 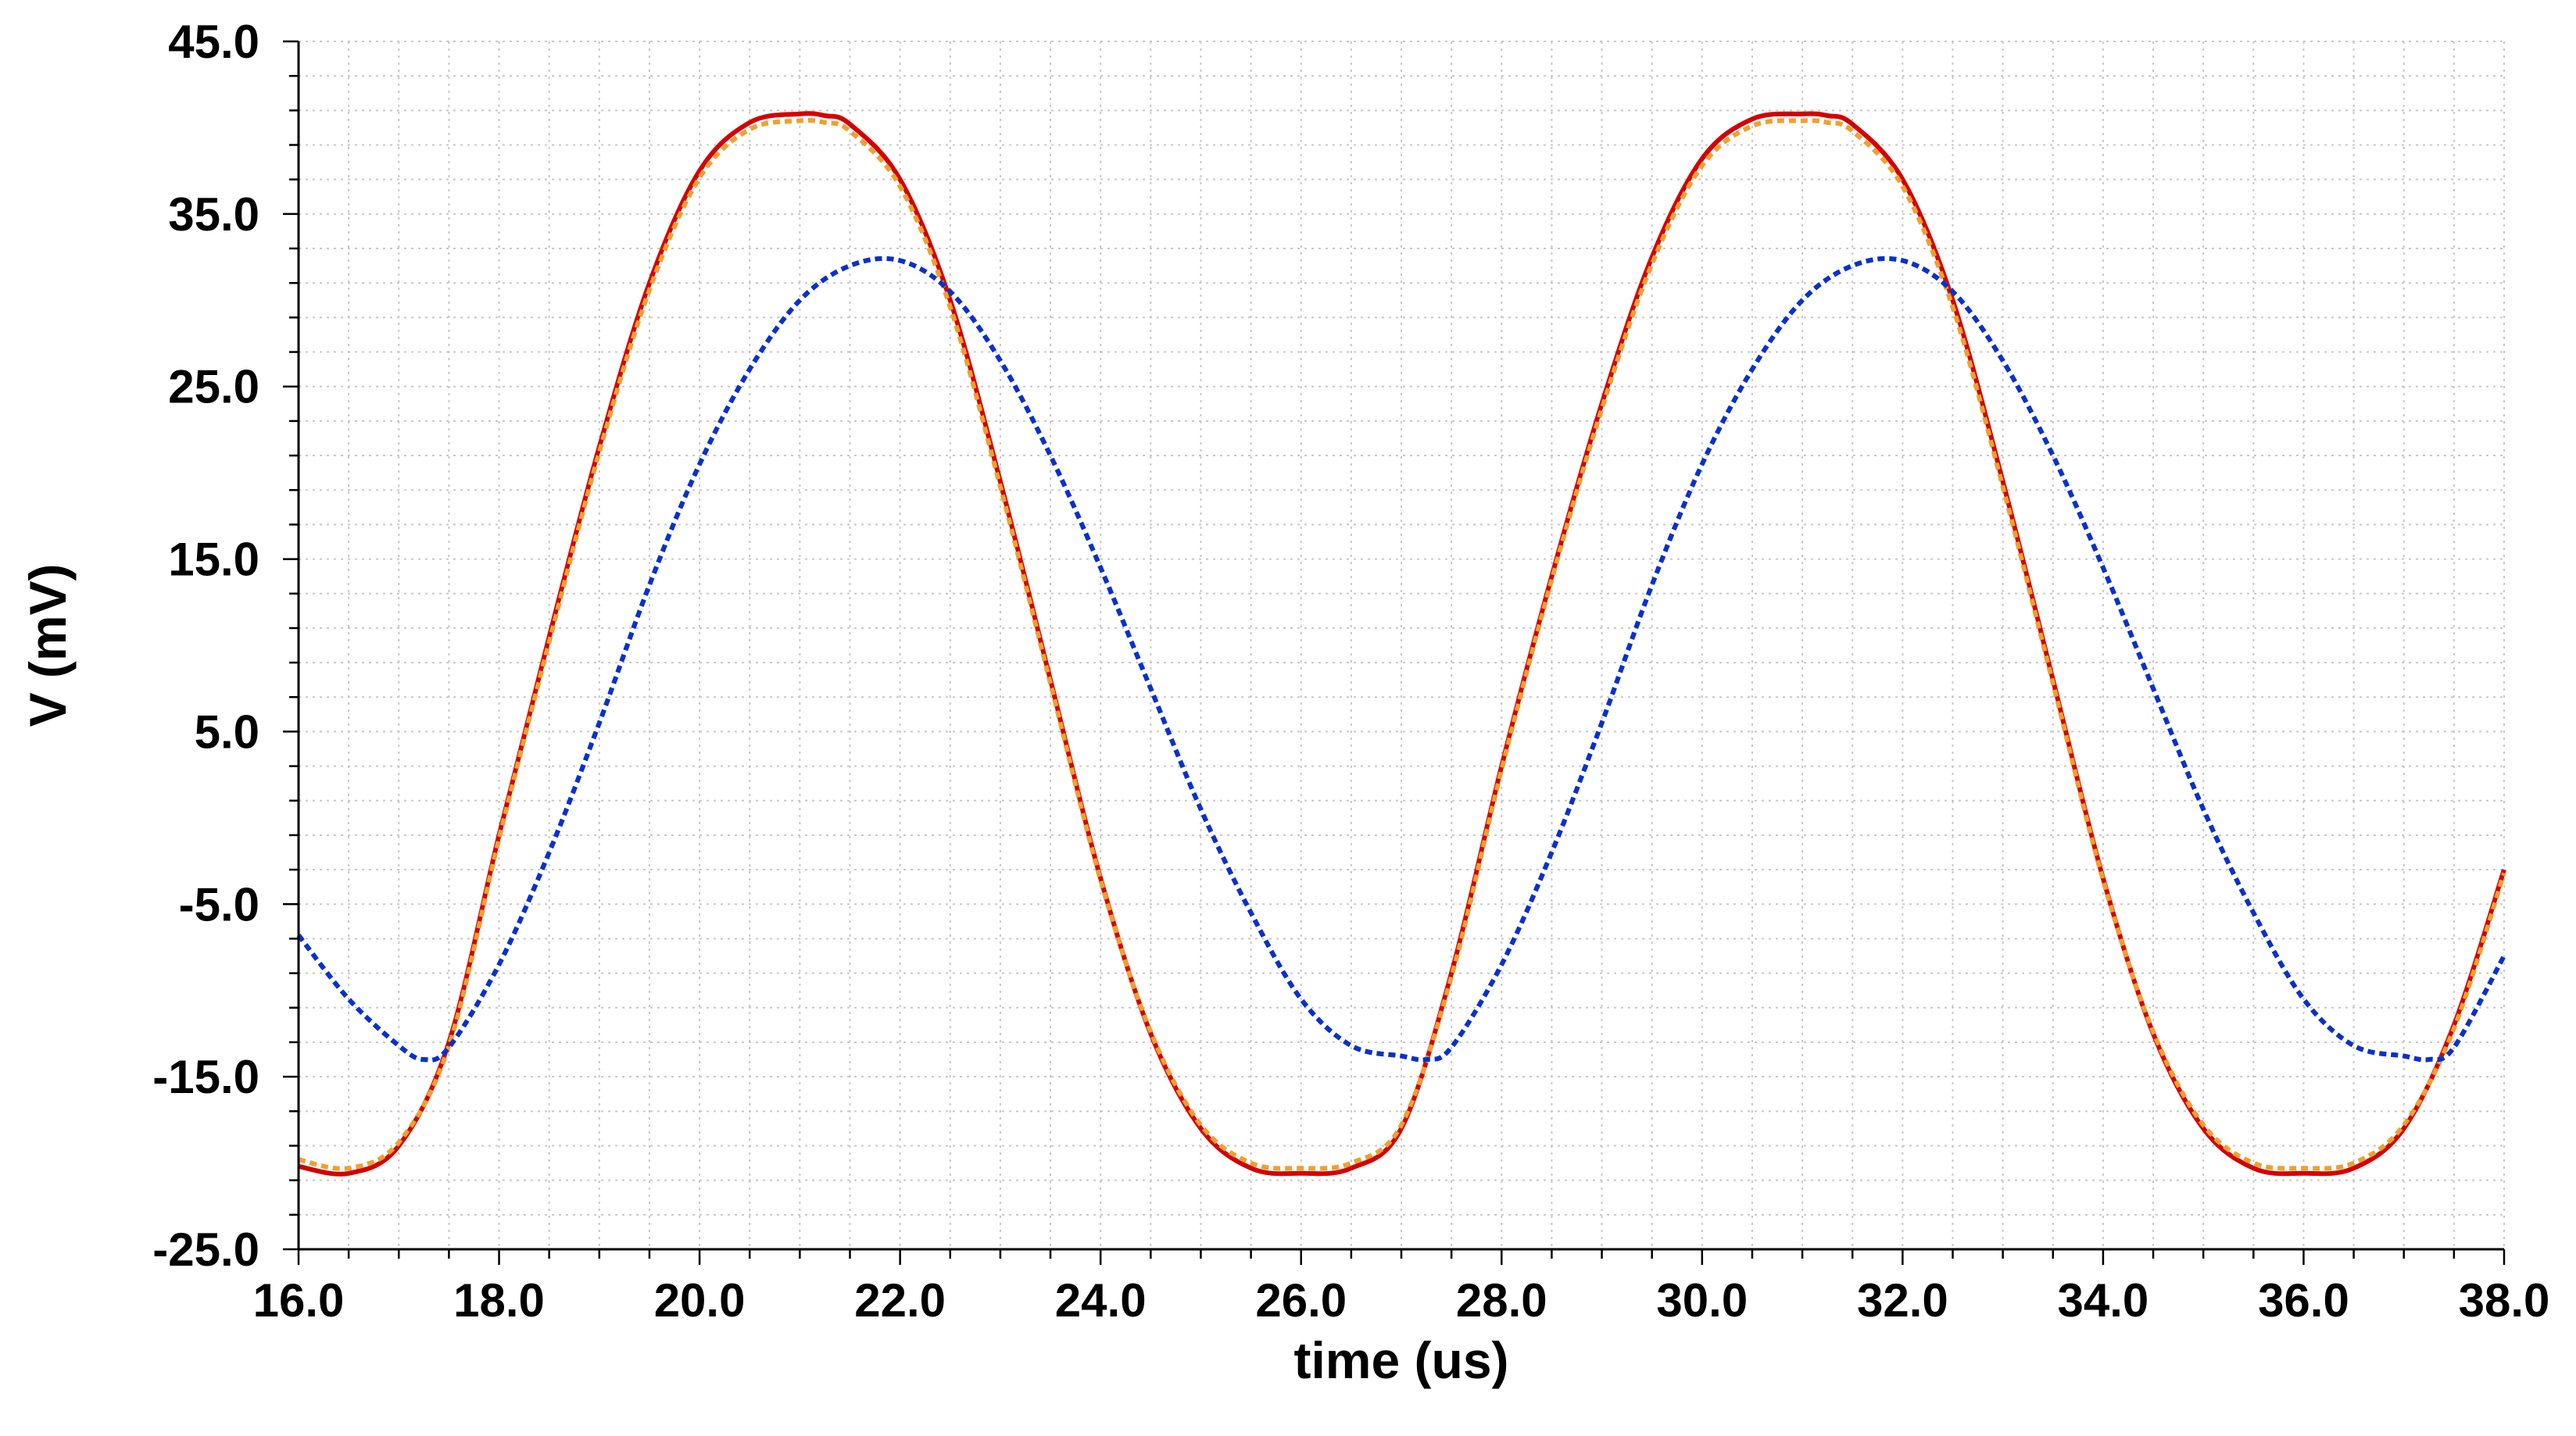 I want to click on y-tick-label: -15.0, so click(x=205, y=1077).